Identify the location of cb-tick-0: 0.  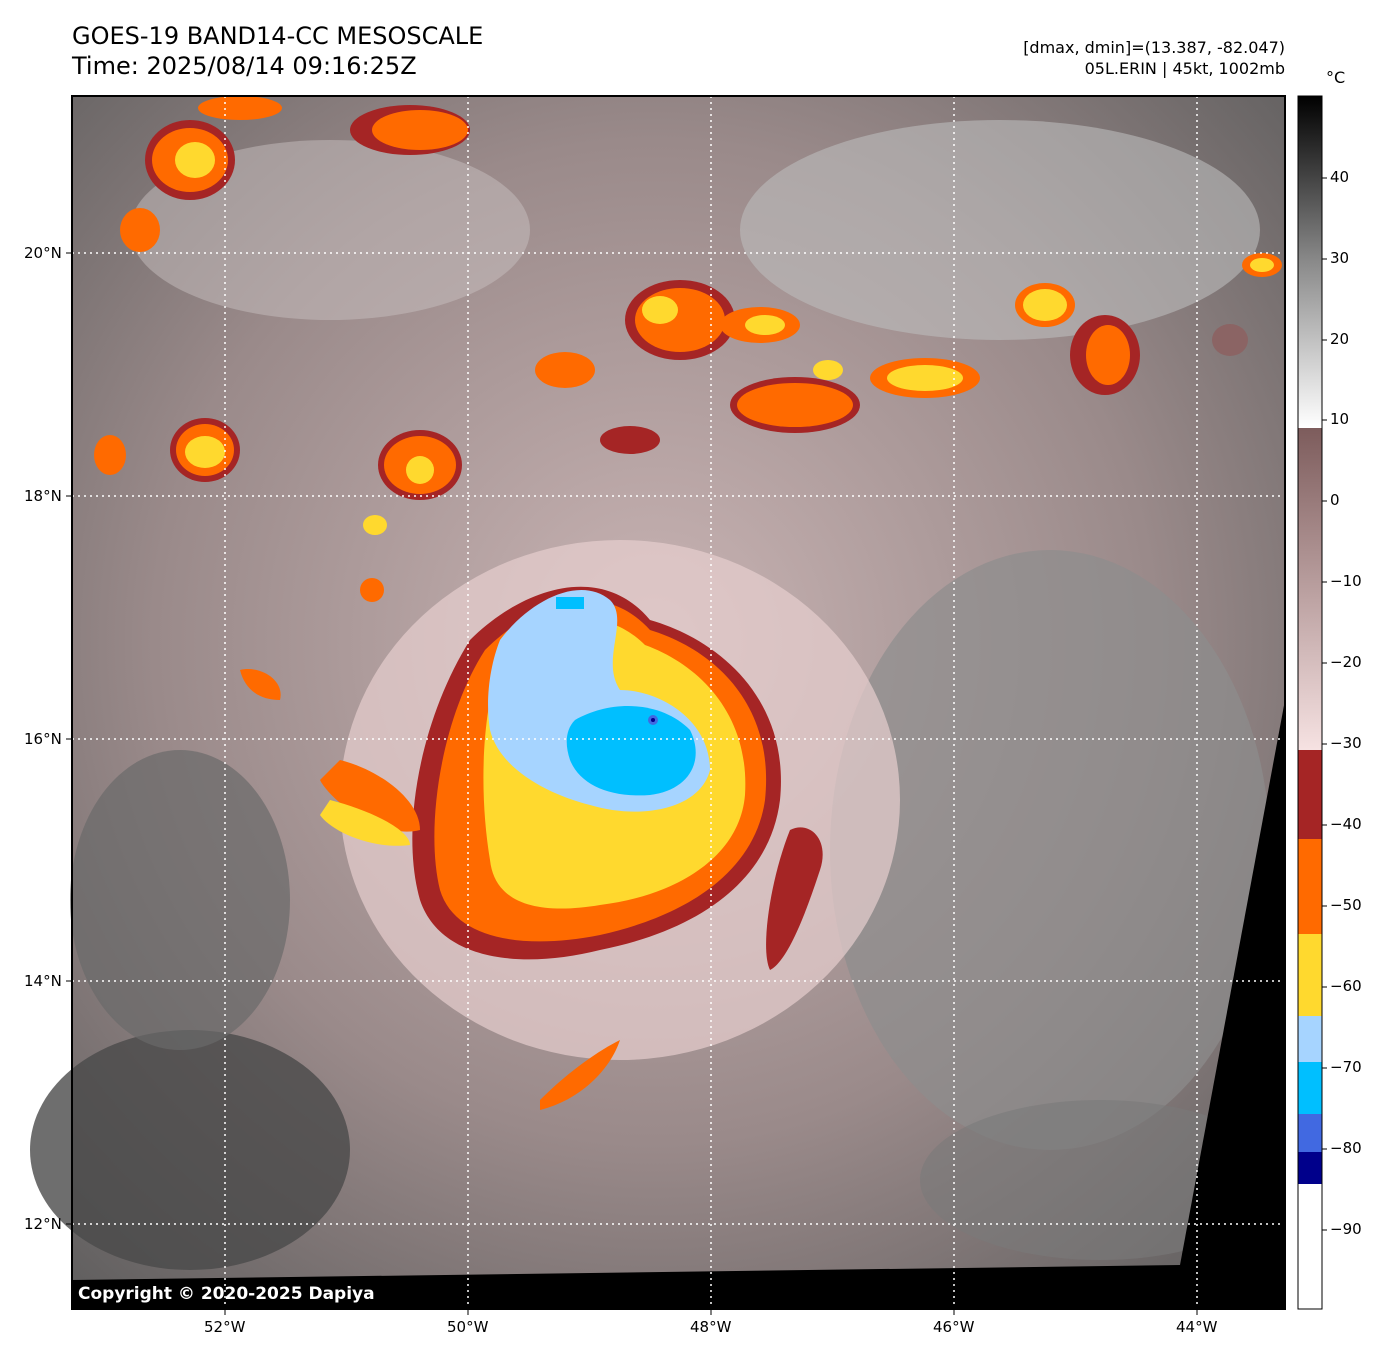
(1335, 500).